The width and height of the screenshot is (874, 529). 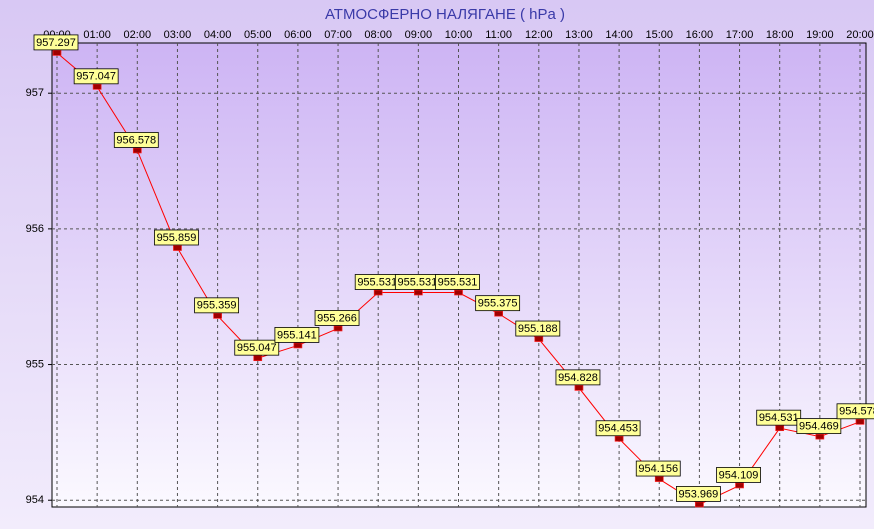 I want to click on x-tick-label: 19:00, so click(x=820, y=35).